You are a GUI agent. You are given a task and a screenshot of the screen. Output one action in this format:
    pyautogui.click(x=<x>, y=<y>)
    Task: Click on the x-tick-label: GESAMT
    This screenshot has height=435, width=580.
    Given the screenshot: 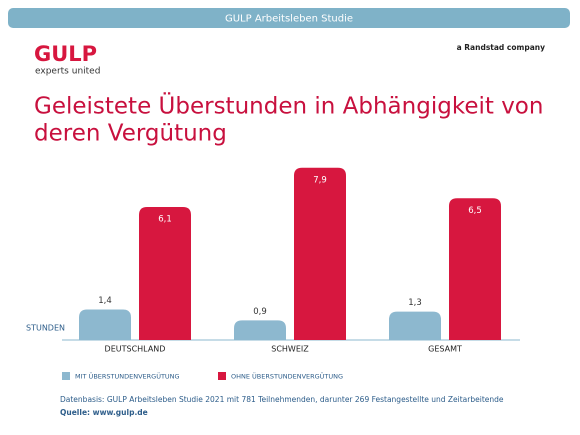 What is the action you would take?
    pyautogui.click(x=445, y=349)
    